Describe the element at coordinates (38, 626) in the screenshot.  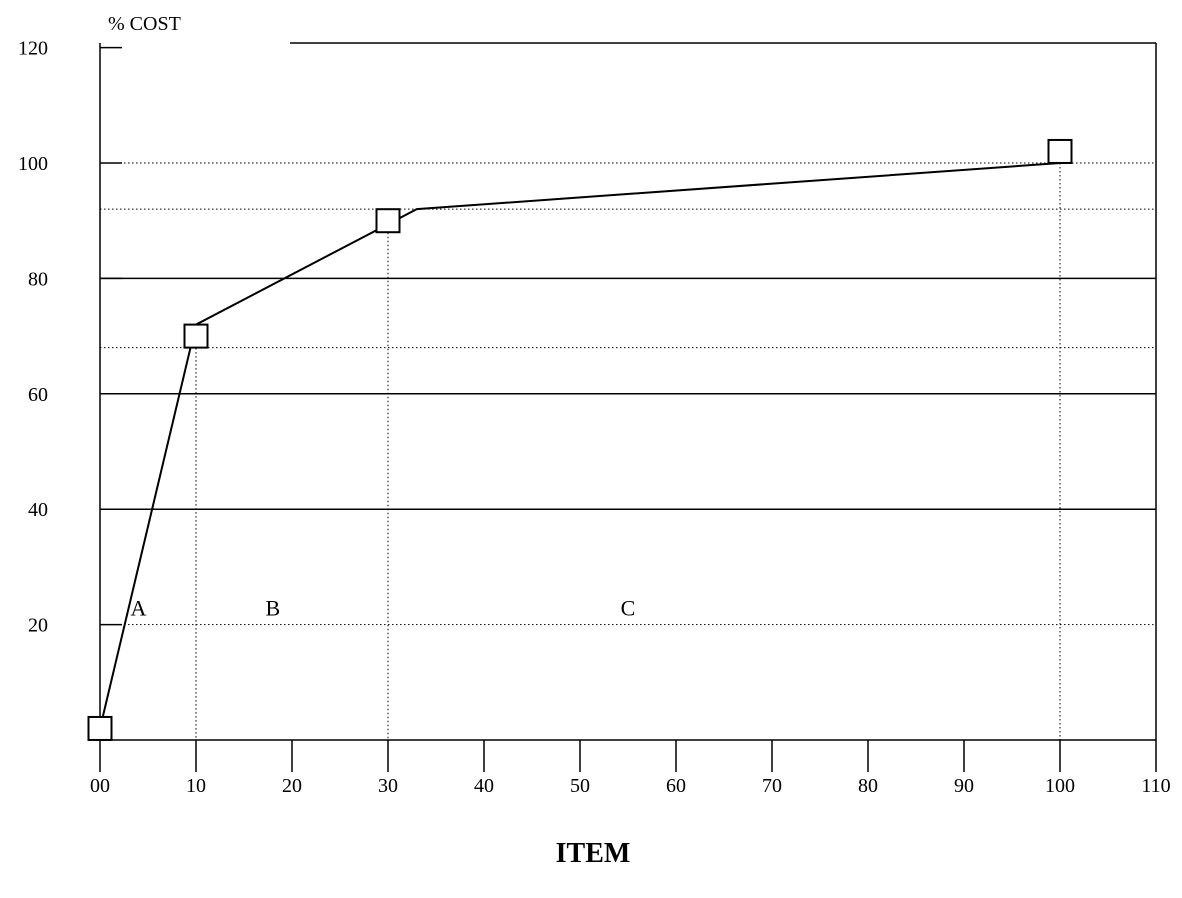
I see `y-tick-label-20: 20` at that location.